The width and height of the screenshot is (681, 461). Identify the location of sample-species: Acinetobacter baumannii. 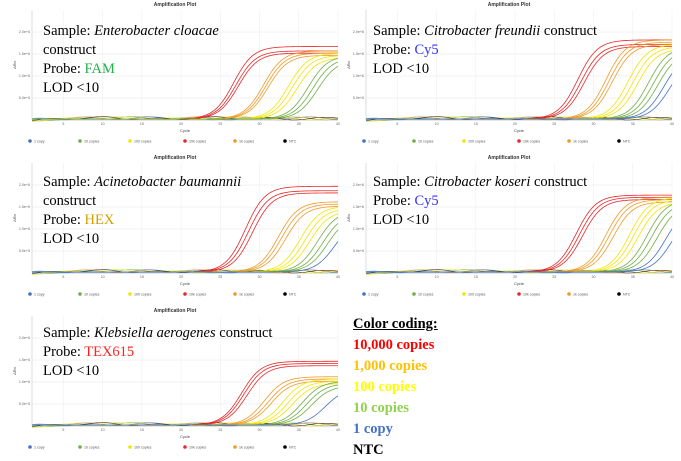
(168, 182).